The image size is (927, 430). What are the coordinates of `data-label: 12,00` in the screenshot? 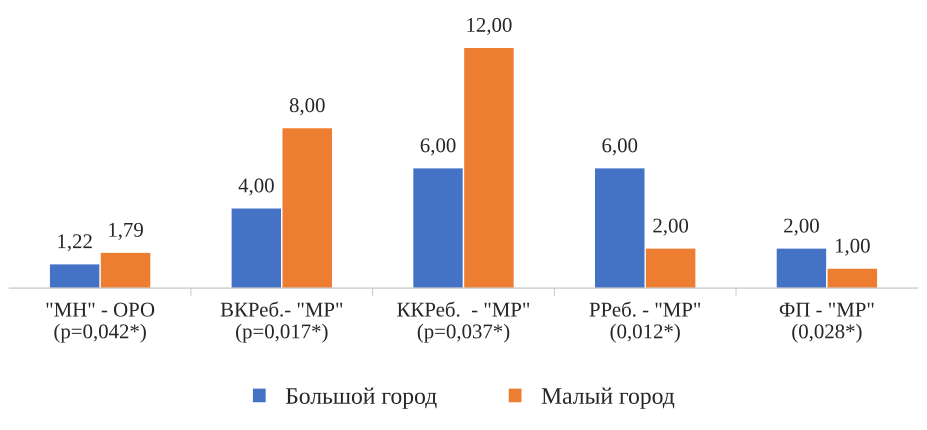 It's located at (489, 26).